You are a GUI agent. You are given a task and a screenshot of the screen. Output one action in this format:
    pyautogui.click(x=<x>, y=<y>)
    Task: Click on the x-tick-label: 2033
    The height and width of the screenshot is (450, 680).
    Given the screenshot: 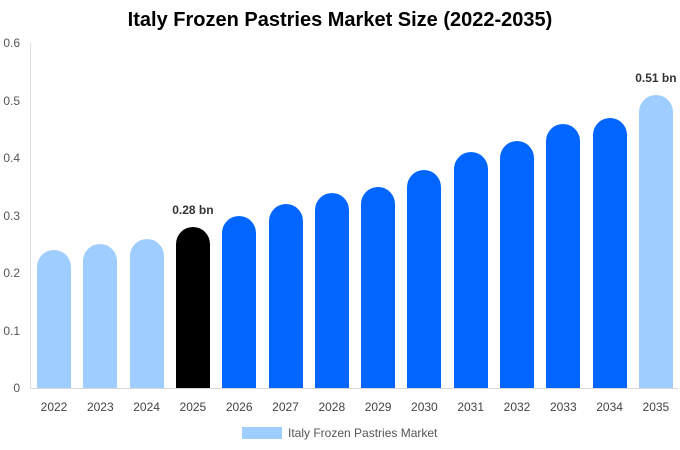 What is the action you would take?
    pyautogui.click(x=563, y=407)
    